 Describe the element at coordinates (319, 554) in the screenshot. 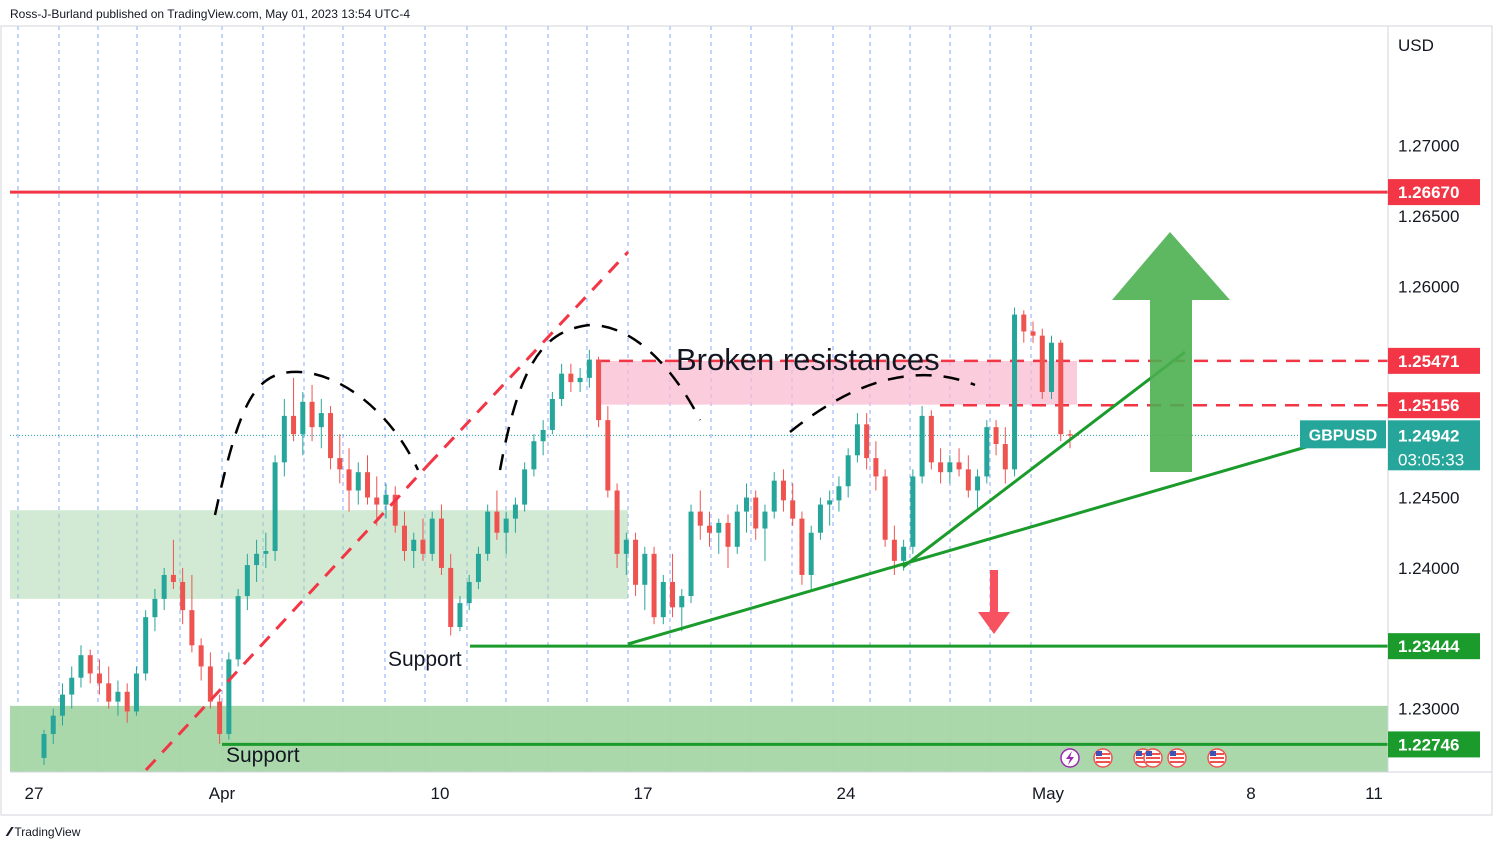

I see `zone-green` at that location.